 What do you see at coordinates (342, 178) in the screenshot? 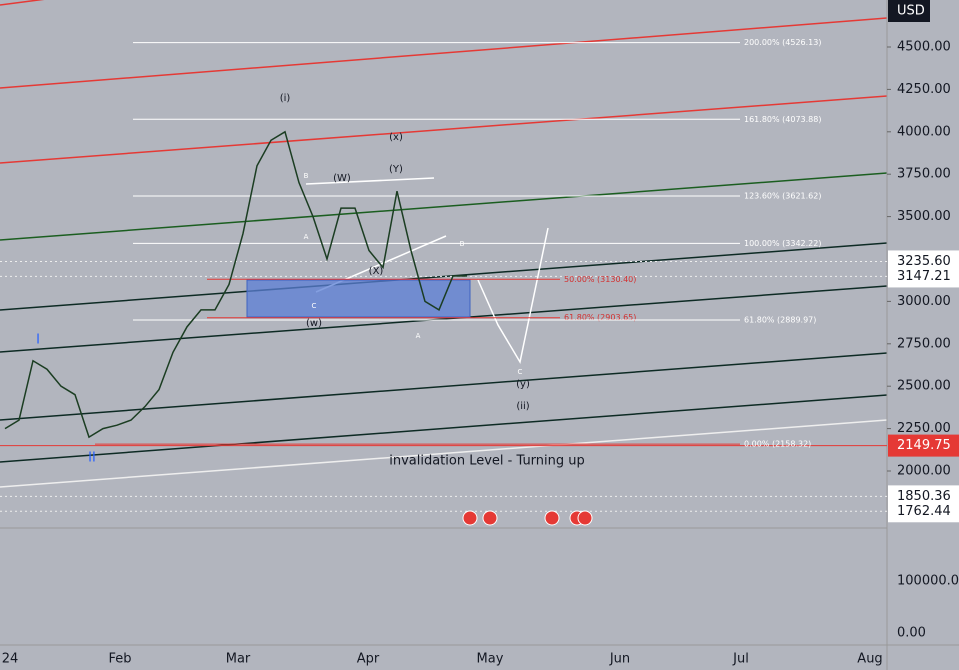
I see `wave-label: (W)` at bounding box center [342, 178].